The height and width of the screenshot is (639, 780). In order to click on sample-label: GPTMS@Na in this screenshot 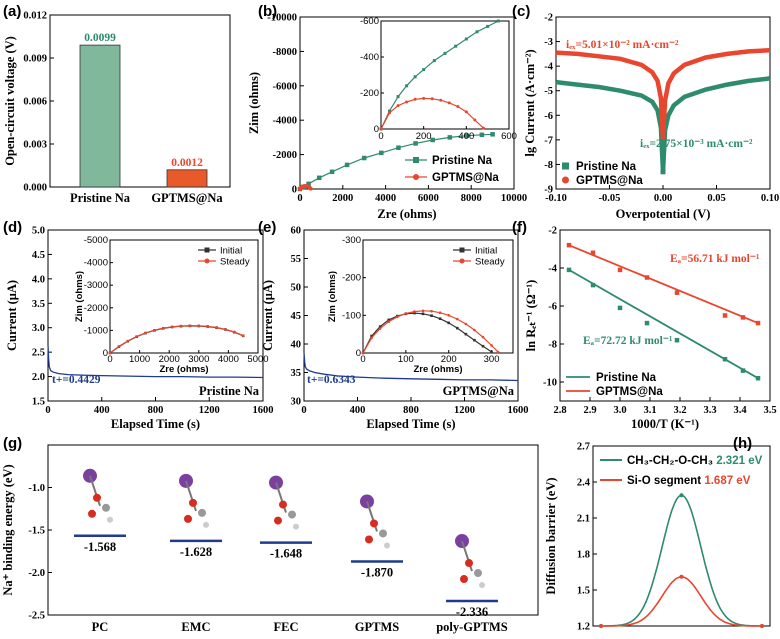, I will do `click(479, 391)`.